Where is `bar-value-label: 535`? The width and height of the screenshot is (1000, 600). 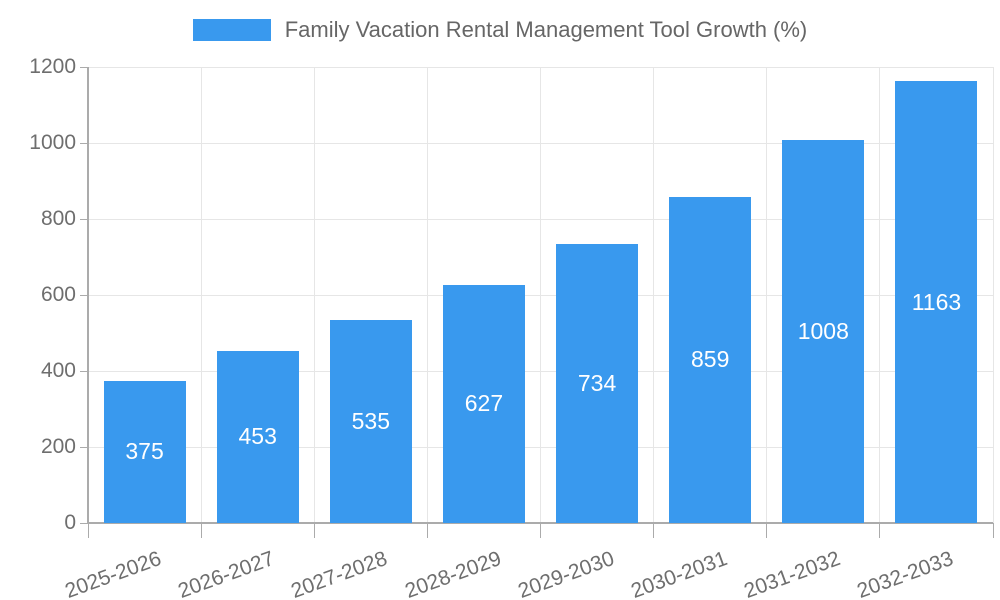
bar-value-label: 535 is located at coordinates (370, 420).